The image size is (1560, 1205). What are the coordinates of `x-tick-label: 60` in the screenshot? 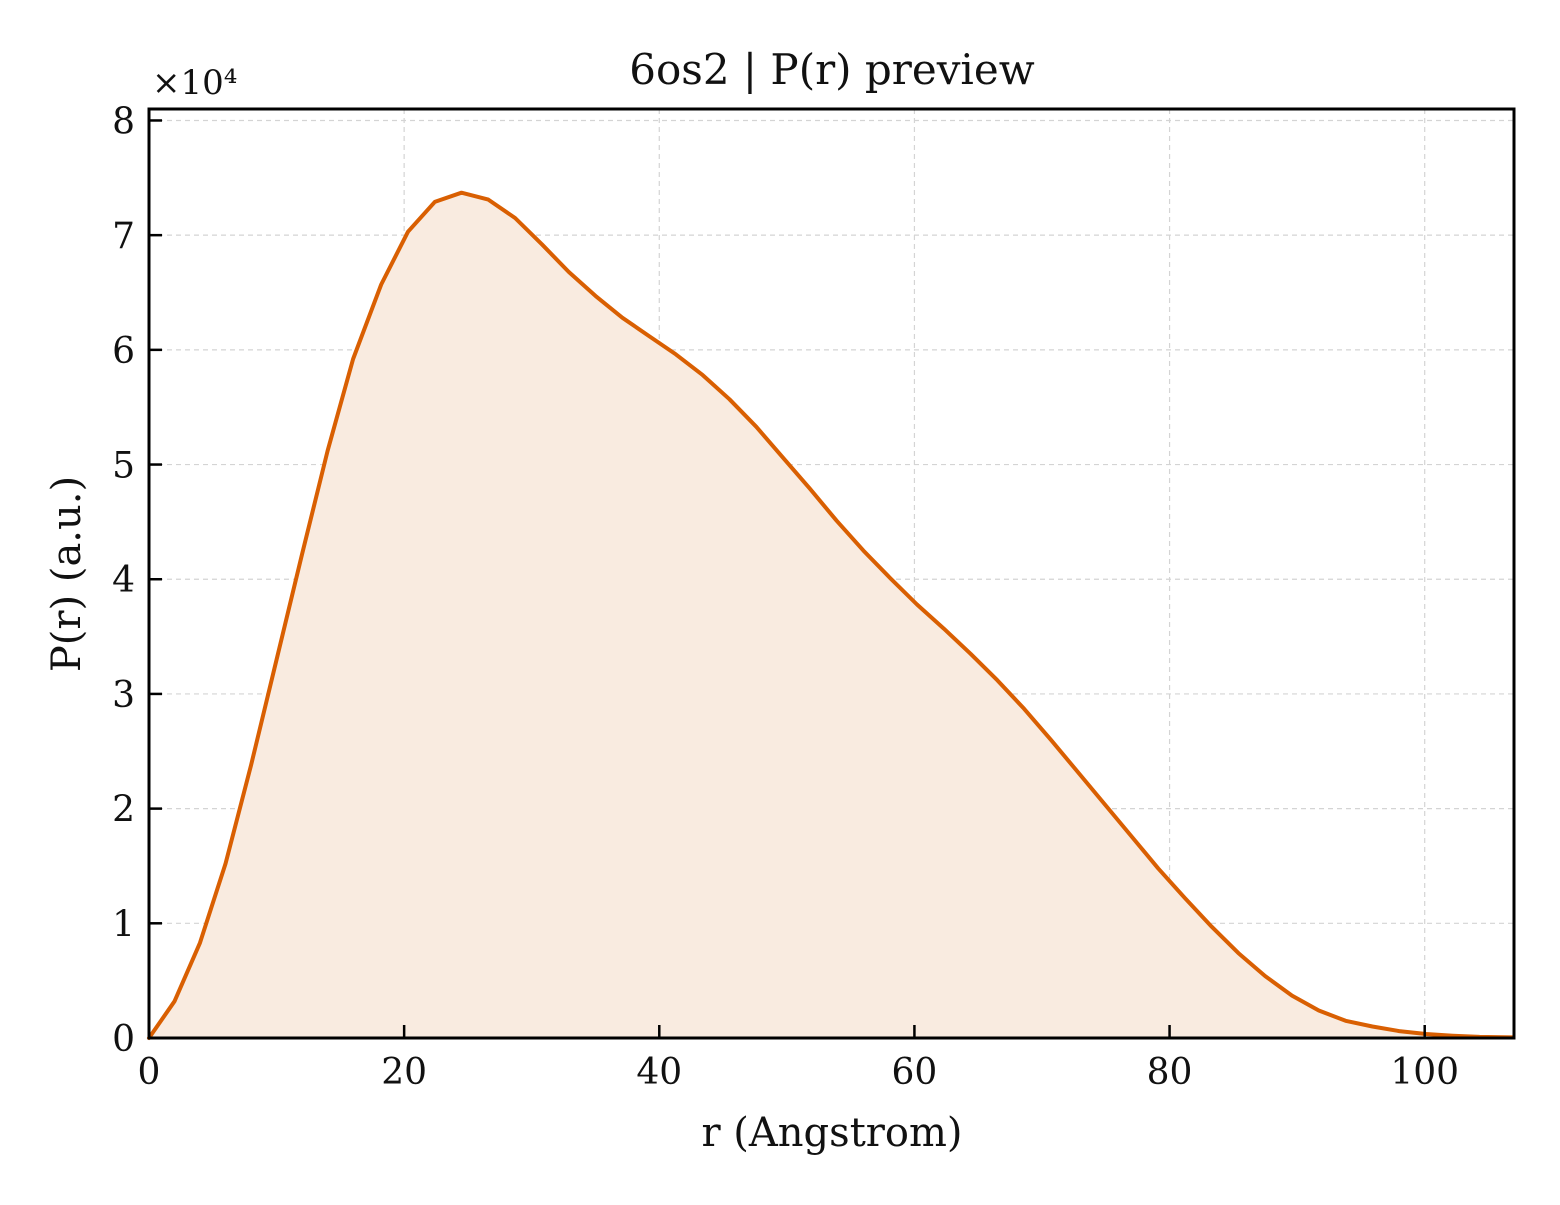 It's located at (915, 1072).